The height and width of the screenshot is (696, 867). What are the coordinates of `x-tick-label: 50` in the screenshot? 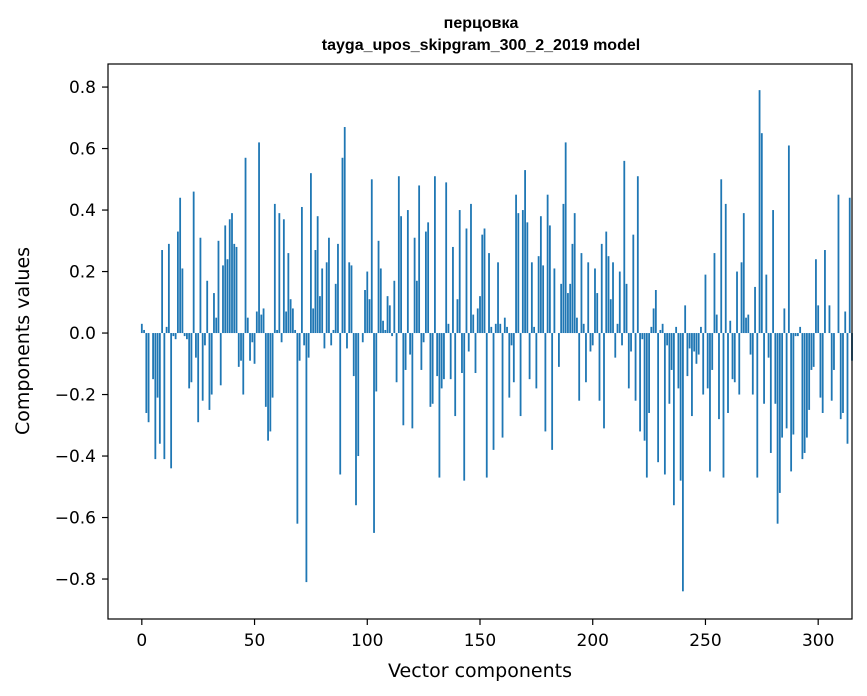 It's located at (255, 641).